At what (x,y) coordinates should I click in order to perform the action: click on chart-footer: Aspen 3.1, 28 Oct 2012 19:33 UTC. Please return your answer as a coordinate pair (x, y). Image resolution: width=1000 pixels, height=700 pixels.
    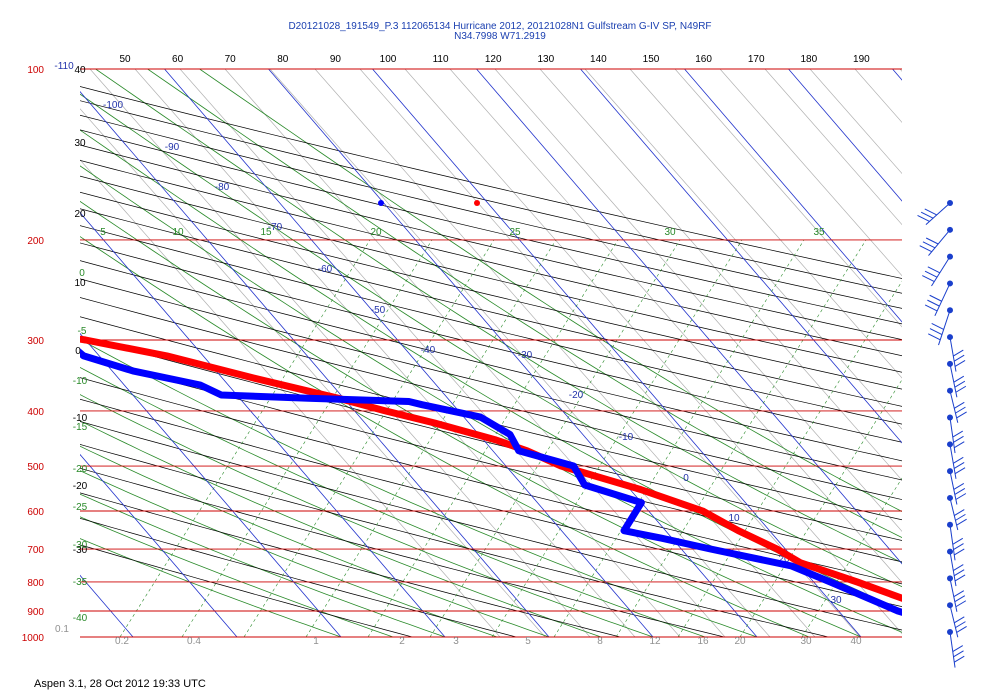
    Looking at the image, I should click on (120, 684).